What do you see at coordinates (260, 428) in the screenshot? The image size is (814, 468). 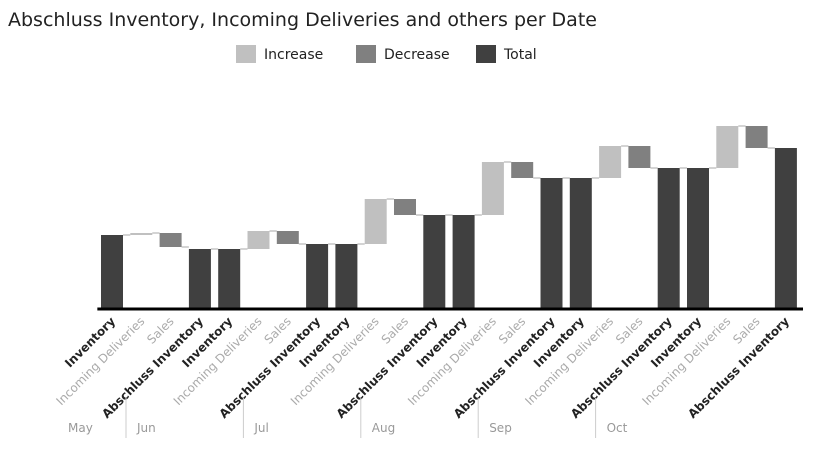 I see `group-label: Jul` at bounding box center [260, 428].